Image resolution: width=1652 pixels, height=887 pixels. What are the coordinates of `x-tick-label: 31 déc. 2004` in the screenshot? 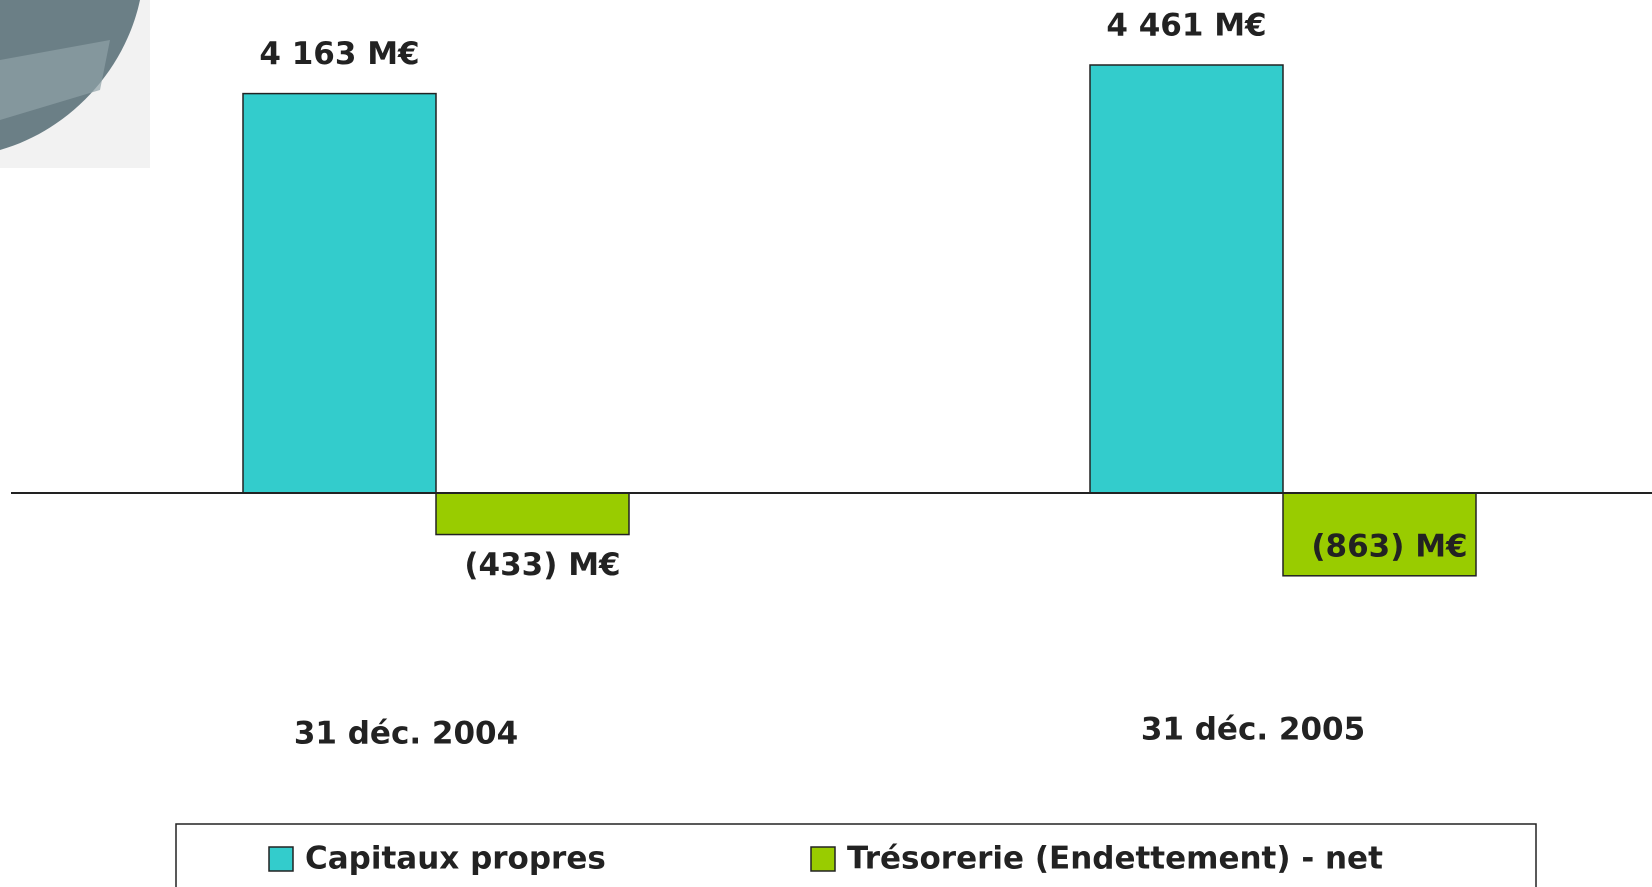 It's located at (406, 734).